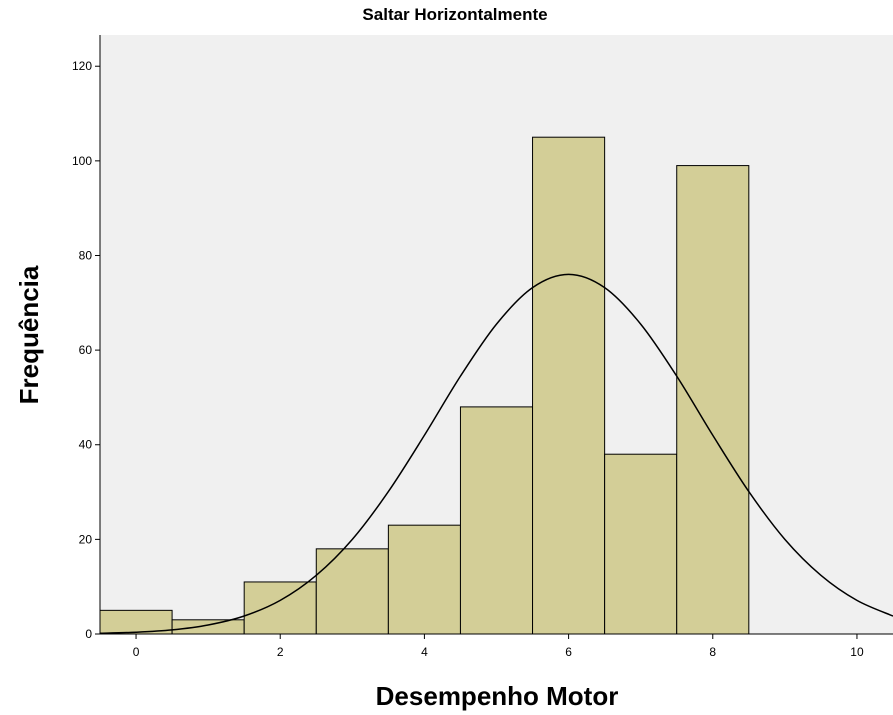 Image resolution: width=893 pixels, height=715 pixels. Describe the element at coordinates (280, 652) in the screenshot. I see `x-tick-label: 2` at that location.